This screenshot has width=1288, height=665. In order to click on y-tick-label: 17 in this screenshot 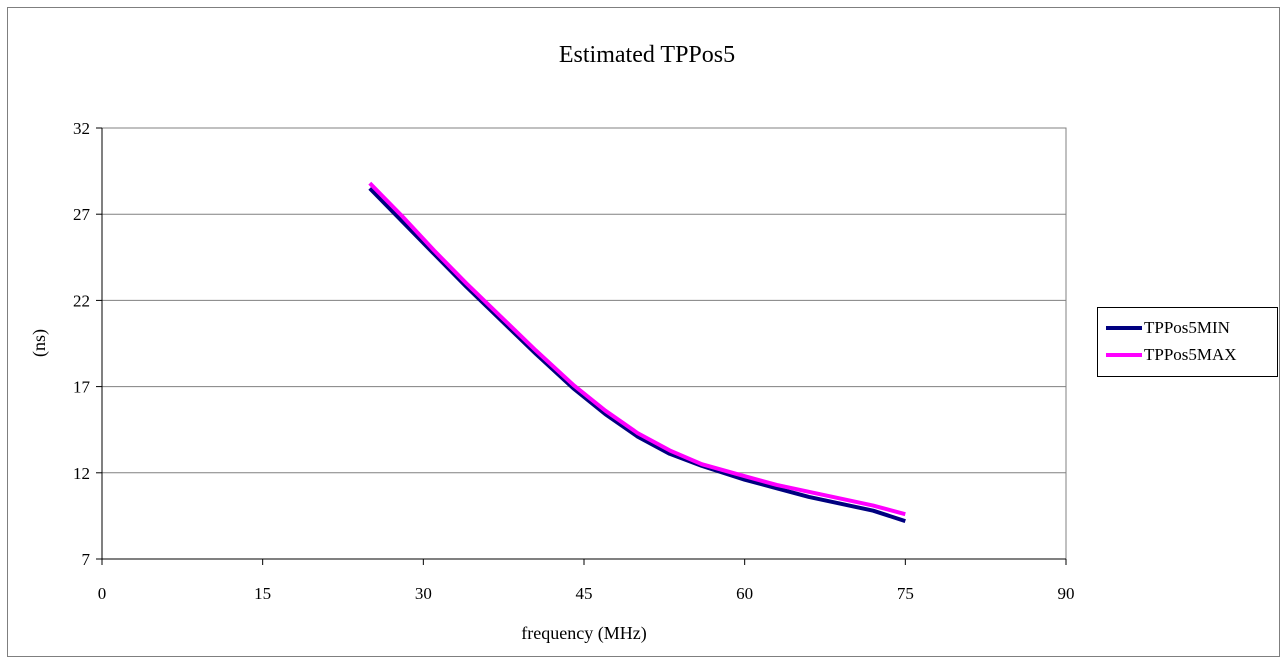, I will do `click(82, 387)`.